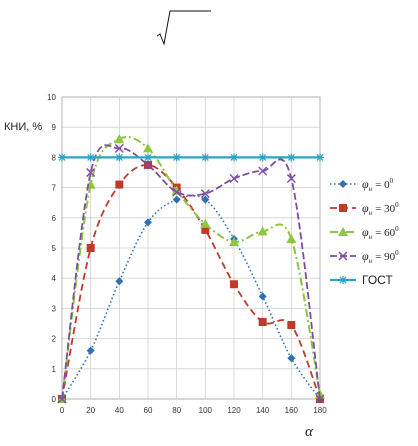 The height and width of the screenshot is (446, 418). Describe the element at coordinates (54, 278) in the screenshot. I see `y-tick-label: 4` at that location.